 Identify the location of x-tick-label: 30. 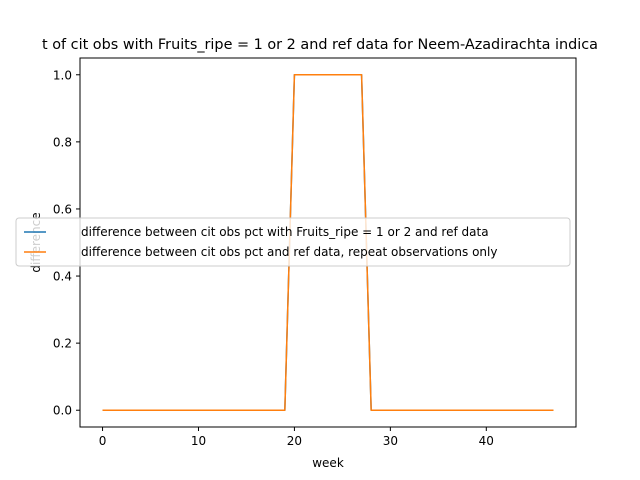
(390, 441).